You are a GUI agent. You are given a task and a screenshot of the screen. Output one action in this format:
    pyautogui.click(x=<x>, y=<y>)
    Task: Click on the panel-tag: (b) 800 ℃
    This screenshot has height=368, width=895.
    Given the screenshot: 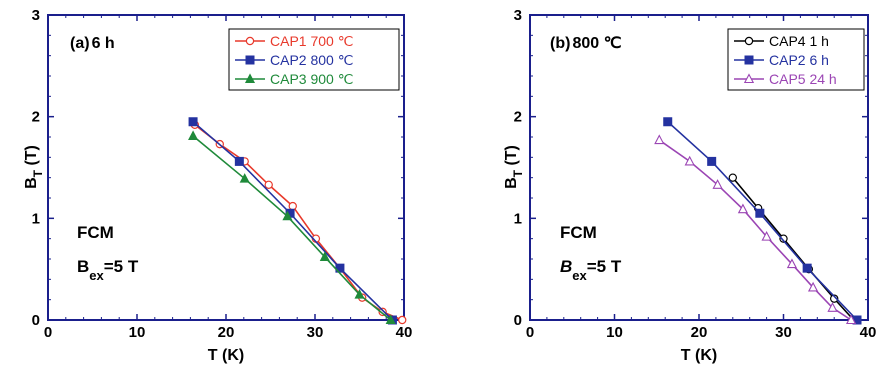 What is the action you would take?
    pyautogui.click(x=586, y=43)
    